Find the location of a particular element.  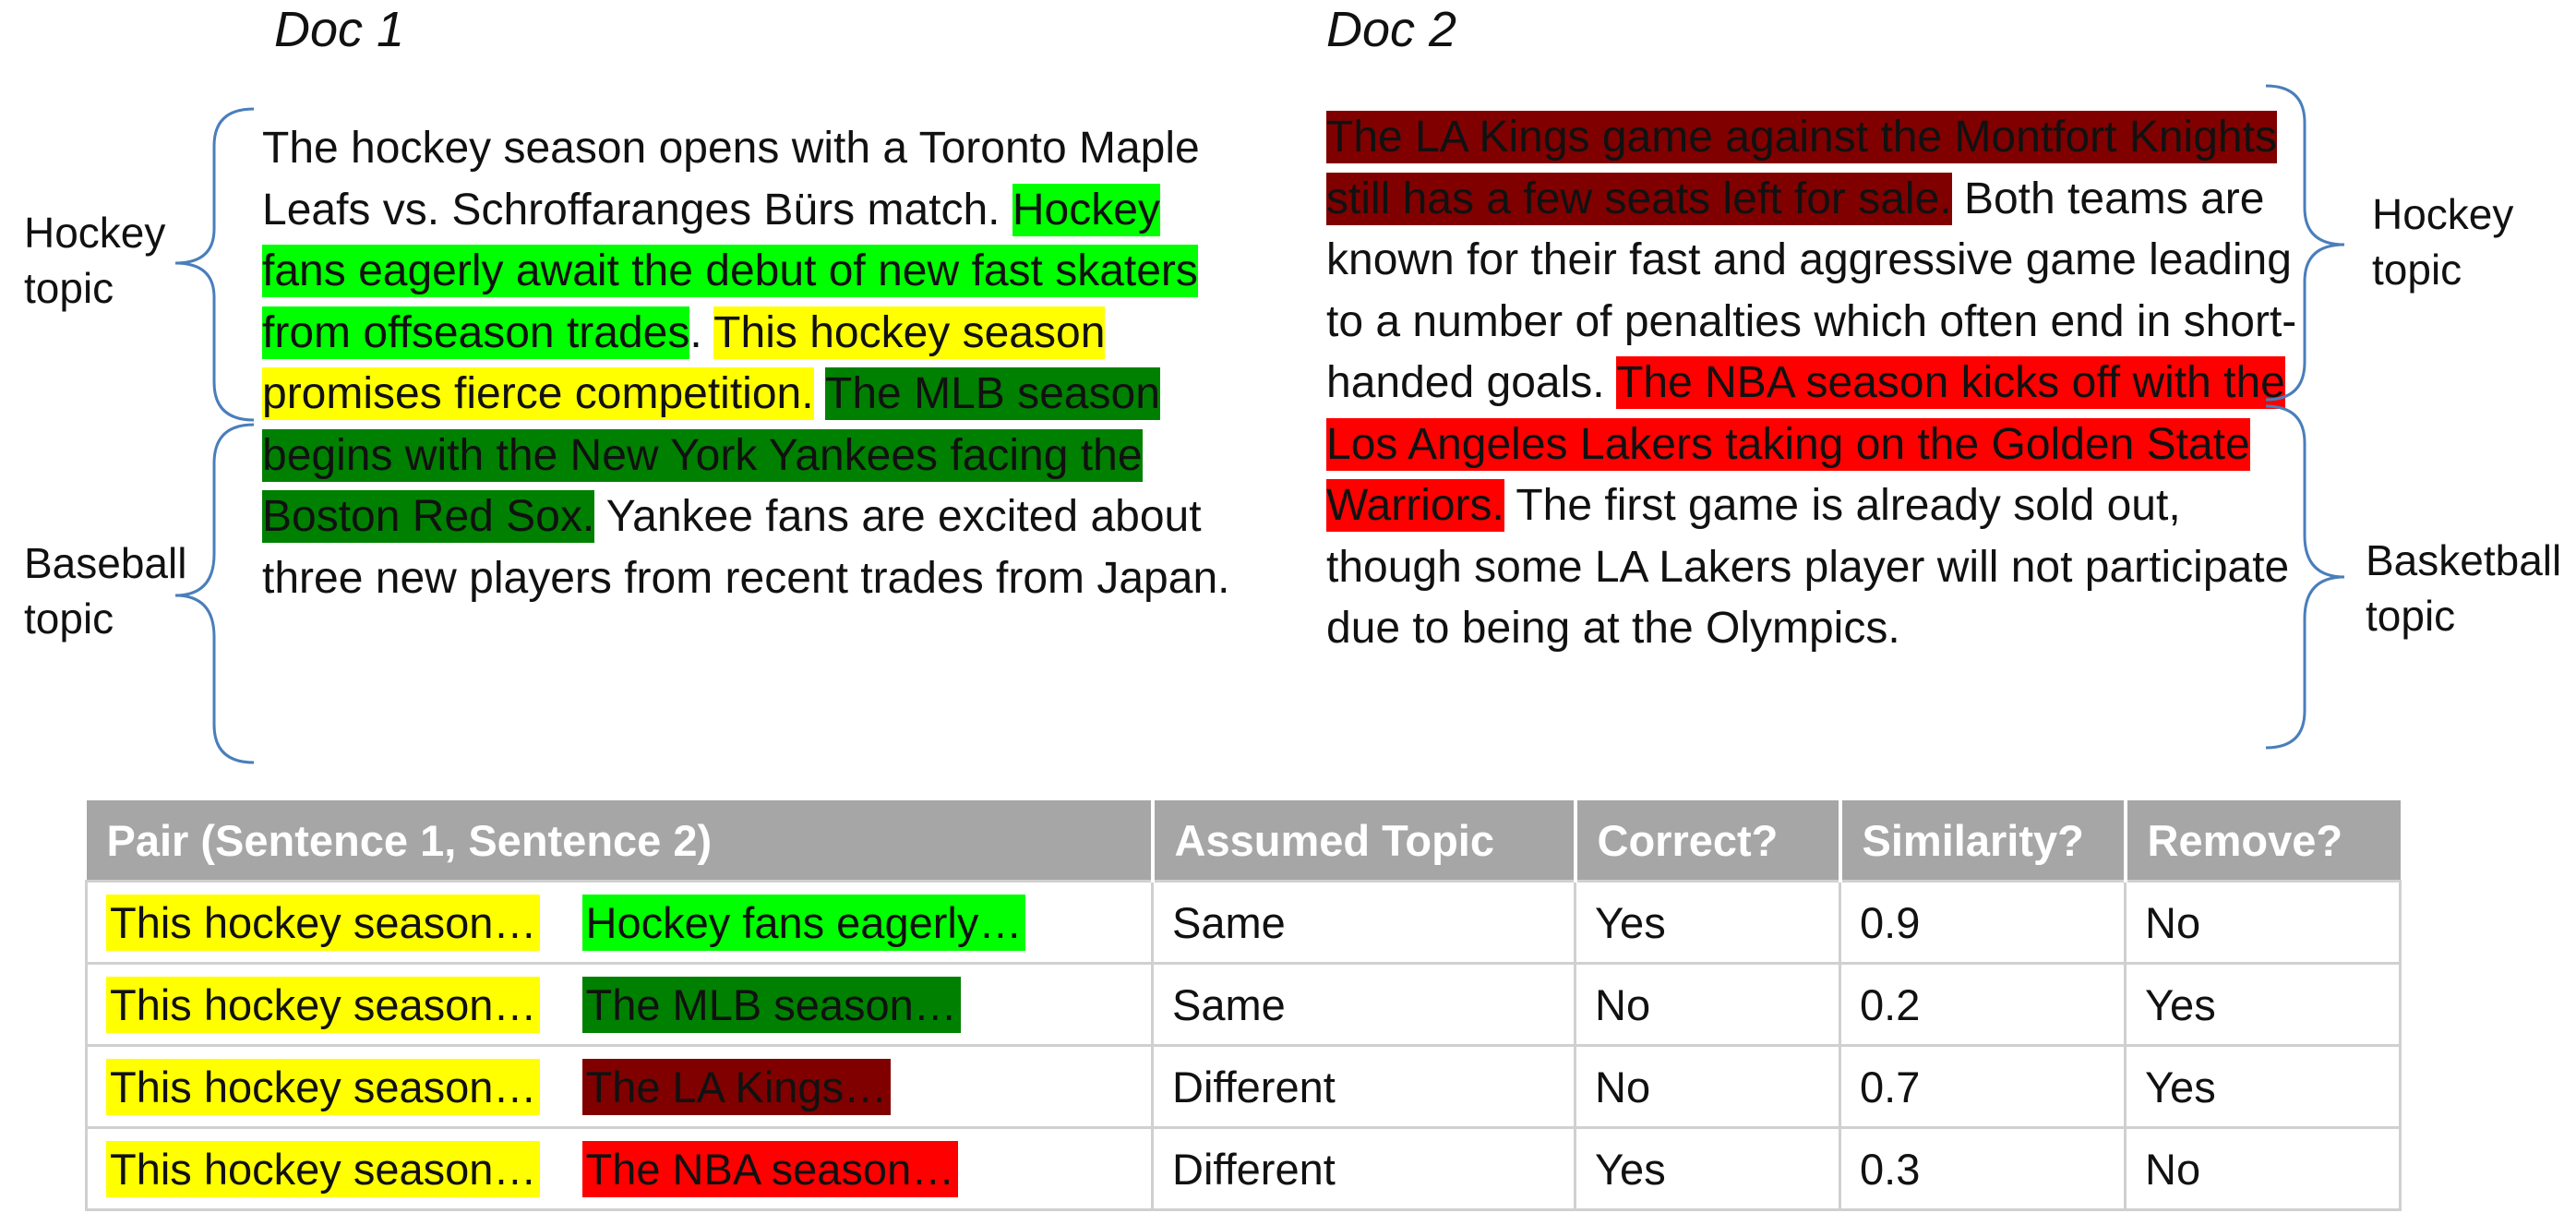

doc2-basketball-brace is located at coordinates (2305, 577).